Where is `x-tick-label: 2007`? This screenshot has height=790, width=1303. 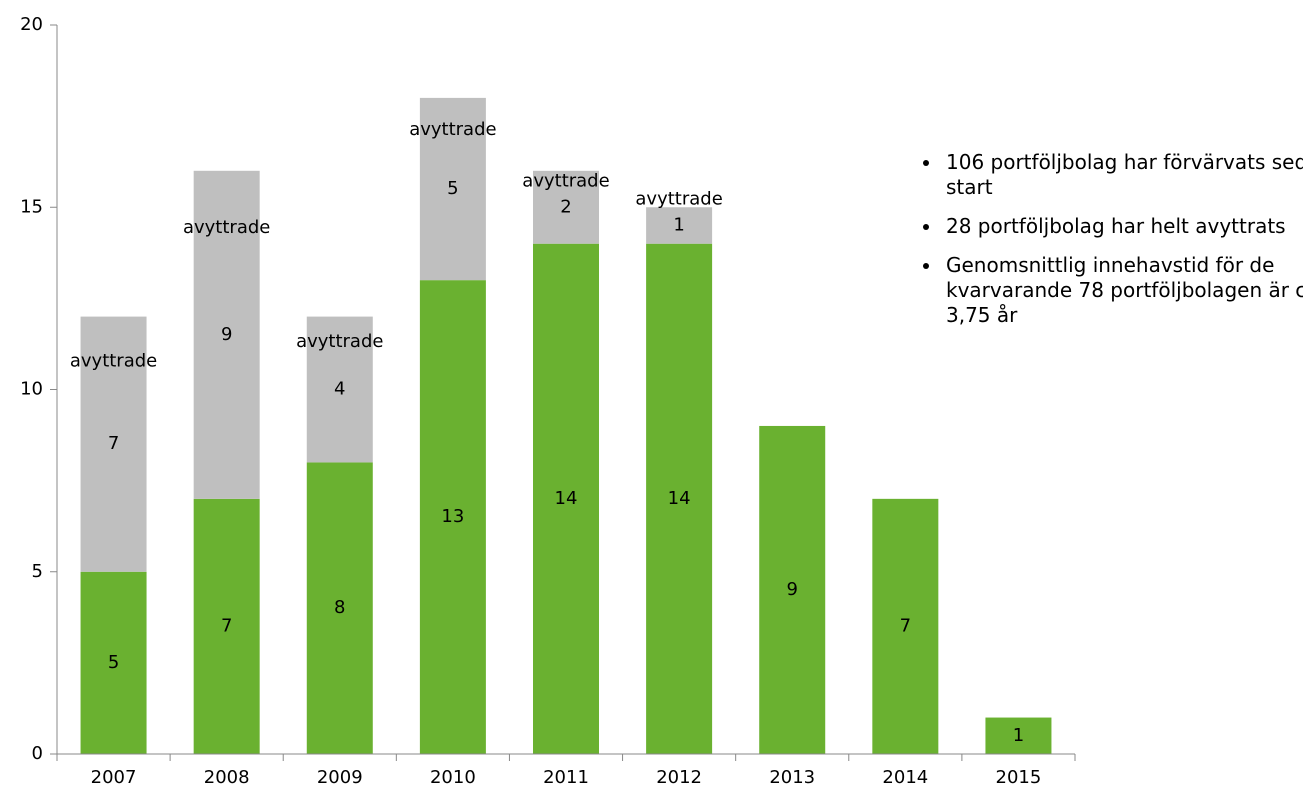
x-tick-label: 2007 is located at coordinates (114, 777).